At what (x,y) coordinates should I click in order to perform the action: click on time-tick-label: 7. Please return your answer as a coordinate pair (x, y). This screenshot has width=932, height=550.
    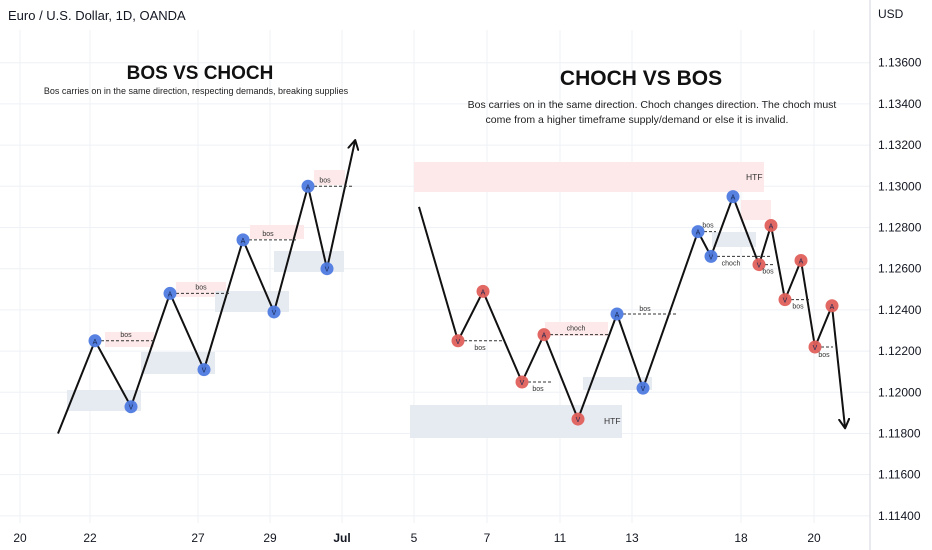
    Looking at the image, I should click on (487, 538).